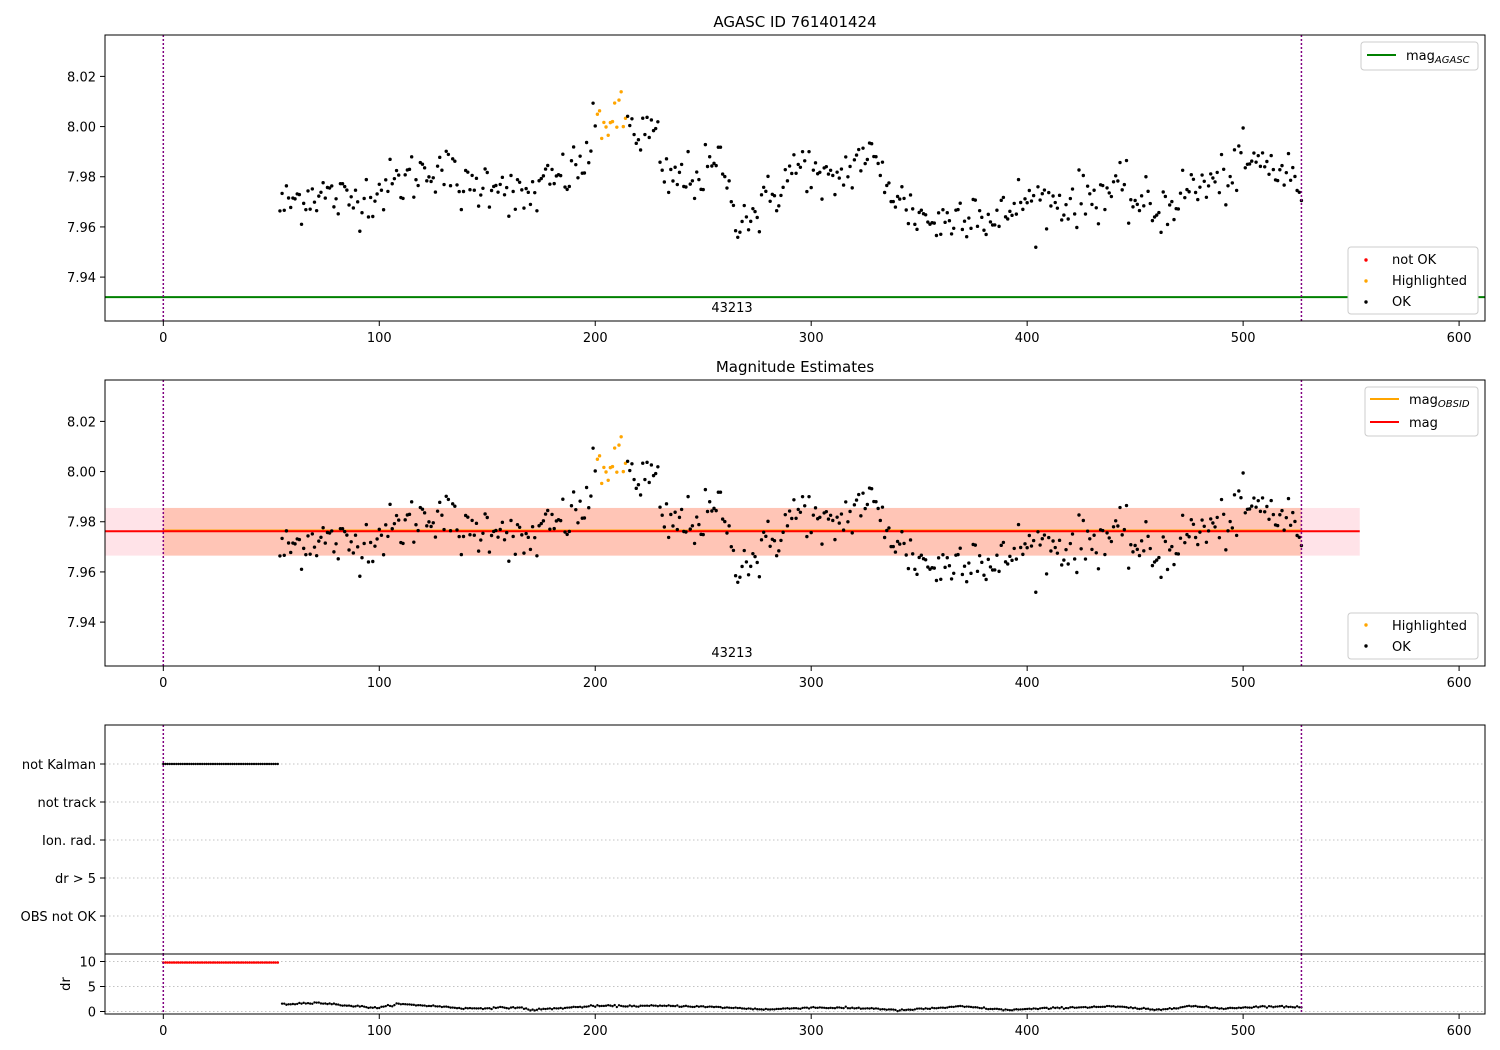 The image size is (1500, 1050). I want to click on svg-text: magAGASC, so click(1438, 57).